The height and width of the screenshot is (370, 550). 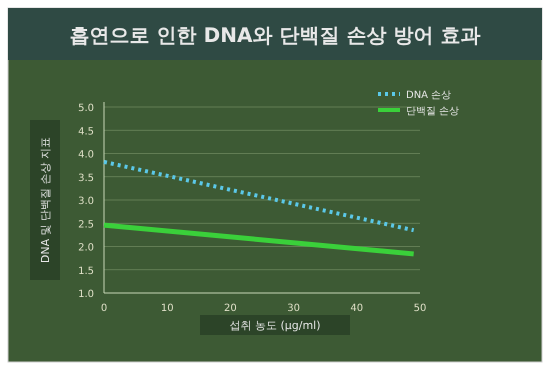 I want to click on y-axis-title: DNA 및 단백질 손상 지표, so click(x=45, y=200).